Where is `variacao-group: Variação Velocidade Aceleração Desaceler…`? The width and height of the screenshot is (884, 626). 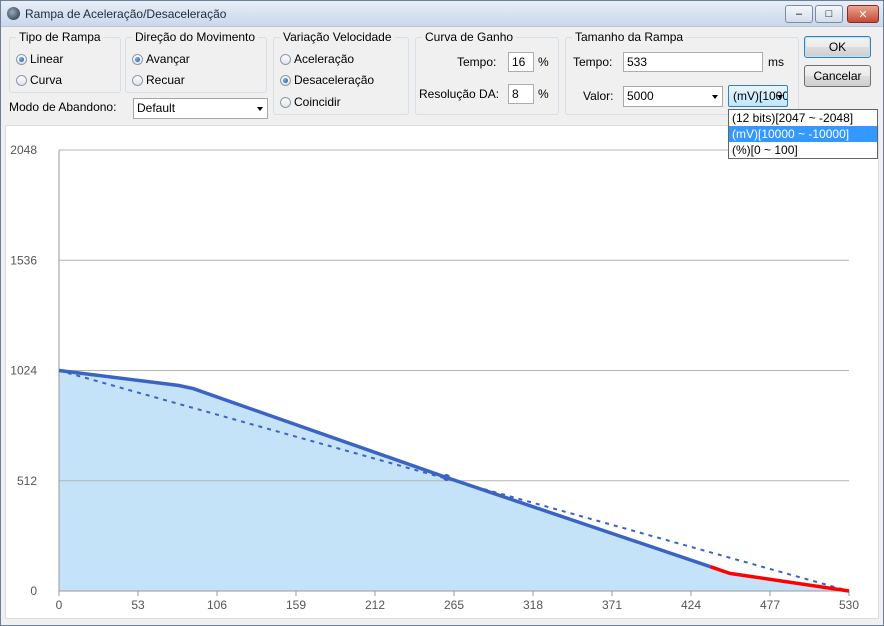 variacao-group: Variação Velocidade Aceleração Desaceler… is located at coordinates (341, 72).